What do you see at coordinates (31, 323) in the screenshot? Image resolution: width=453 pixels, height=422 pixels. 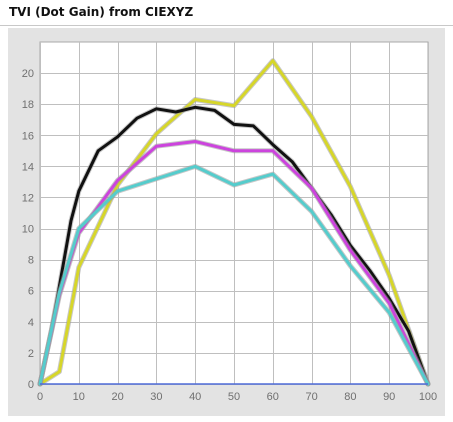 I see `y-tick-label: 4` at bounding box center [31, 323].